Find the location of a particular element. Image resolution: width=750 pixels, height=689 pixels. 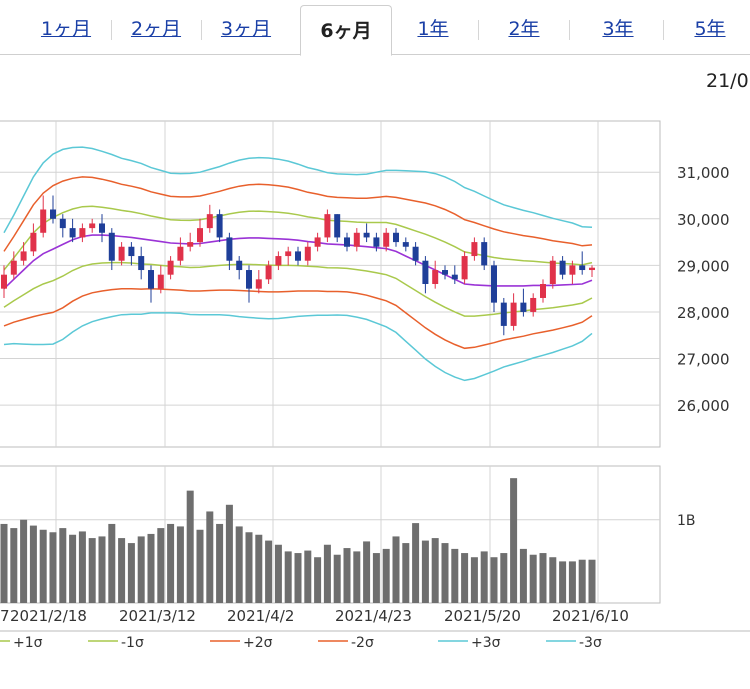

plus-3-sigma-line is located at coordinates (298, 190).